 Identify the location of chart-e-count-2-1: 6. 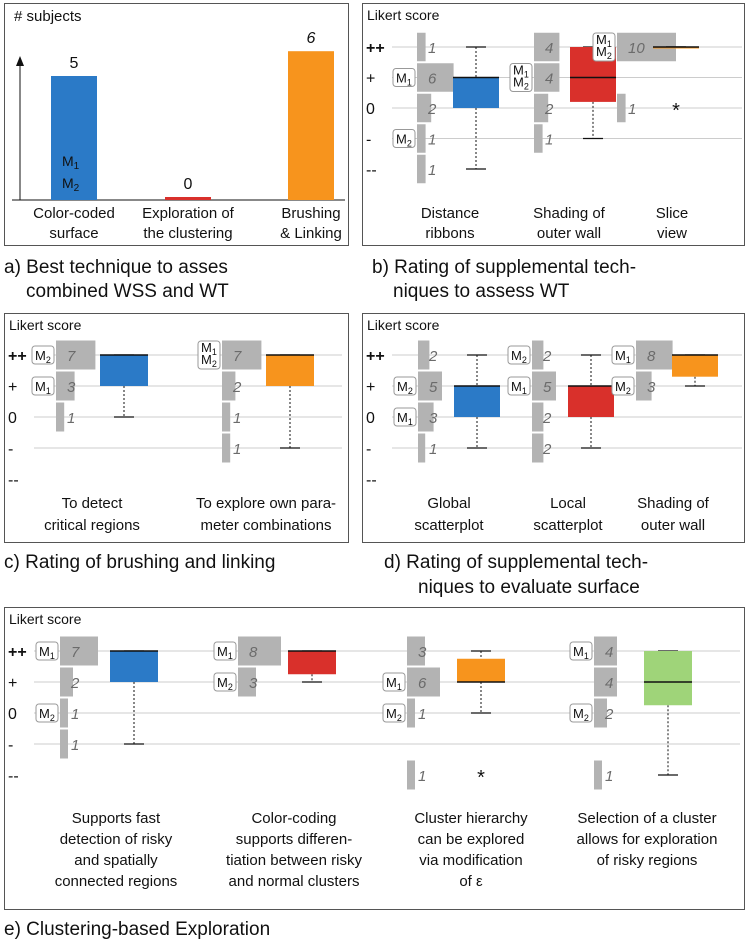
(422, 683).